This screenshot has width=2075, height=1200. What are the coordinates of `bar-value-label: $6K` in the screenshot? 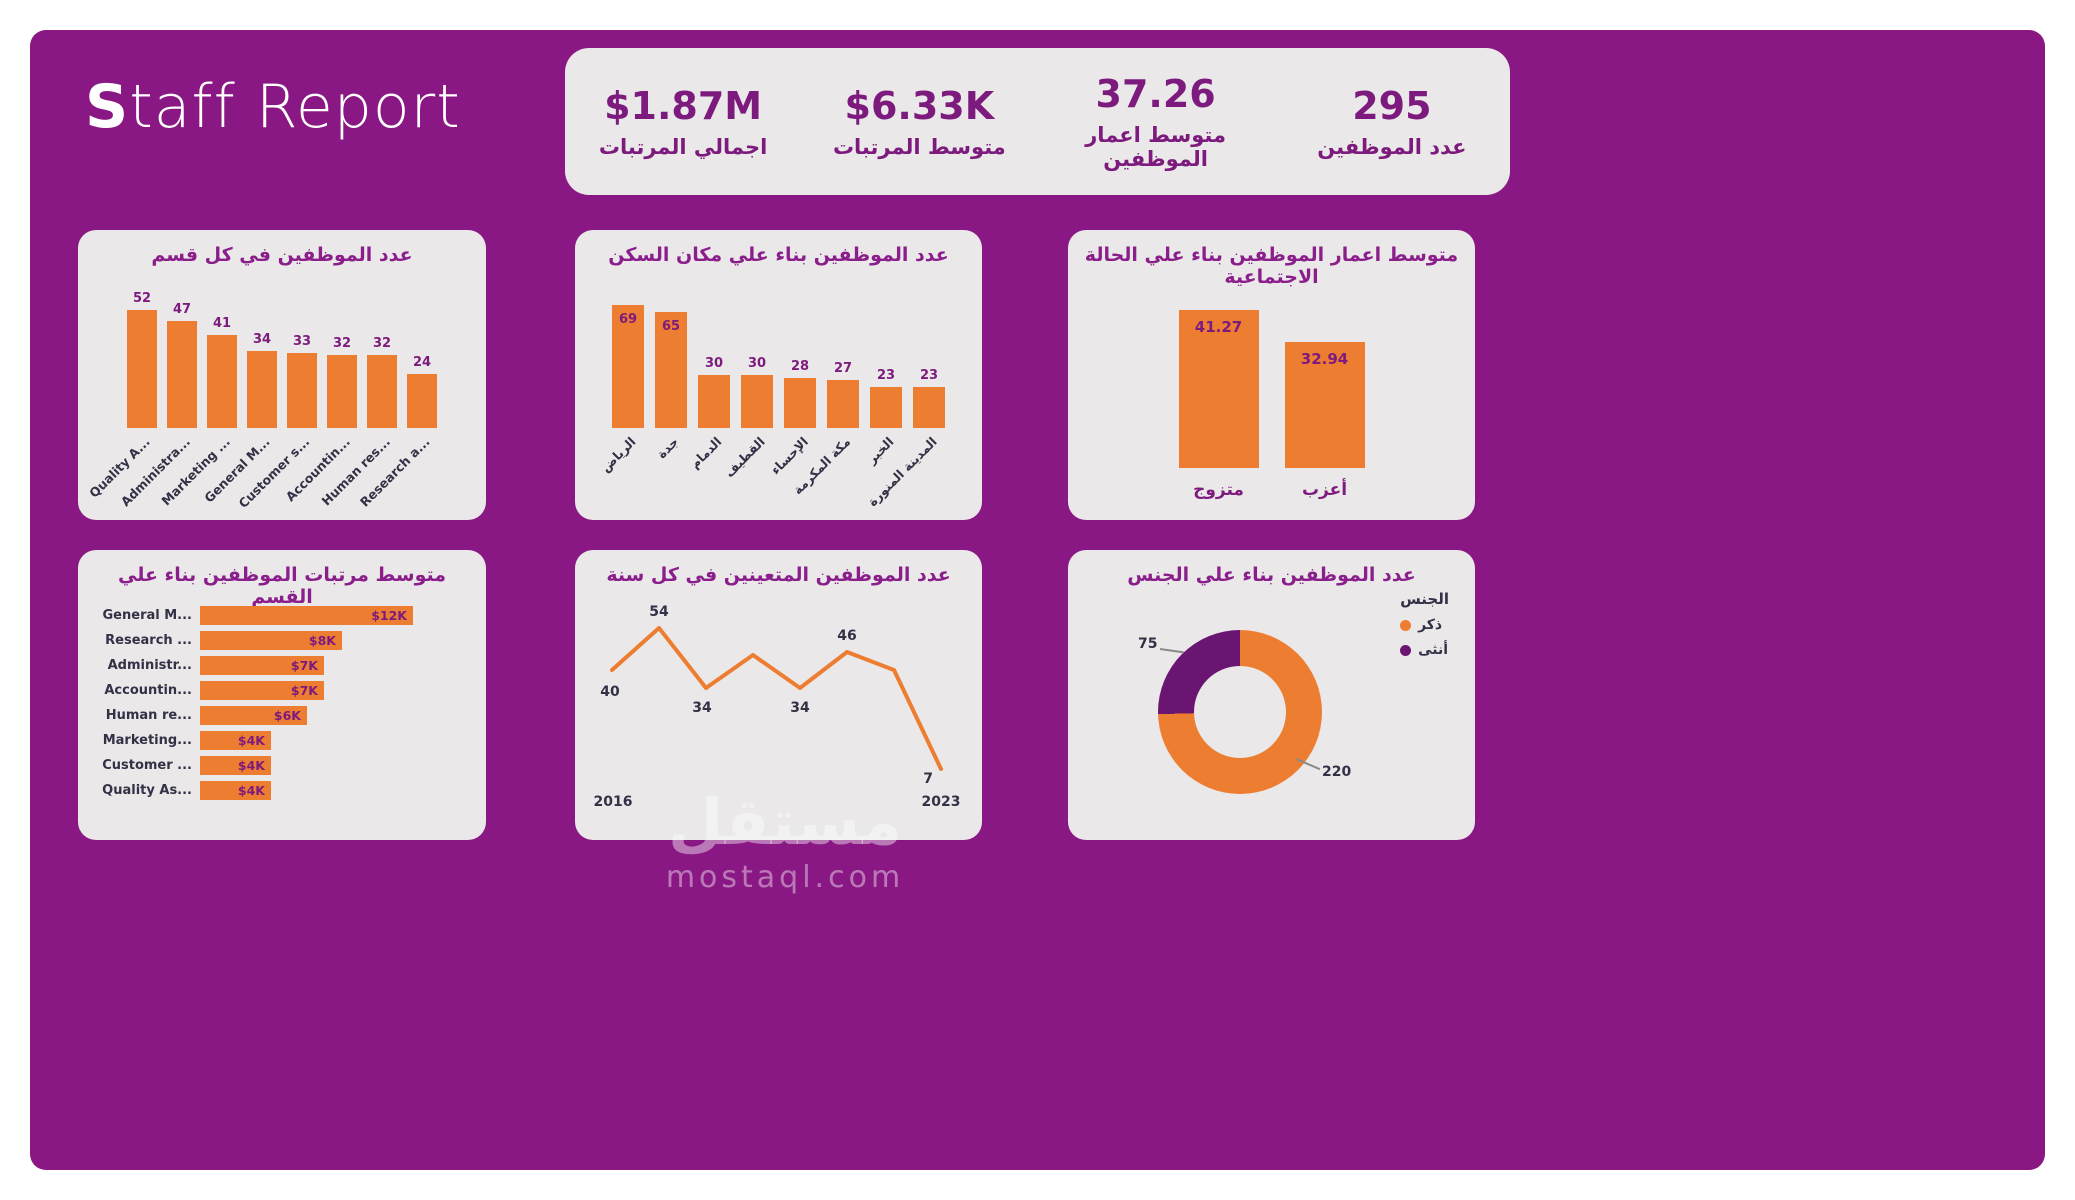 It's located at (287, 715).